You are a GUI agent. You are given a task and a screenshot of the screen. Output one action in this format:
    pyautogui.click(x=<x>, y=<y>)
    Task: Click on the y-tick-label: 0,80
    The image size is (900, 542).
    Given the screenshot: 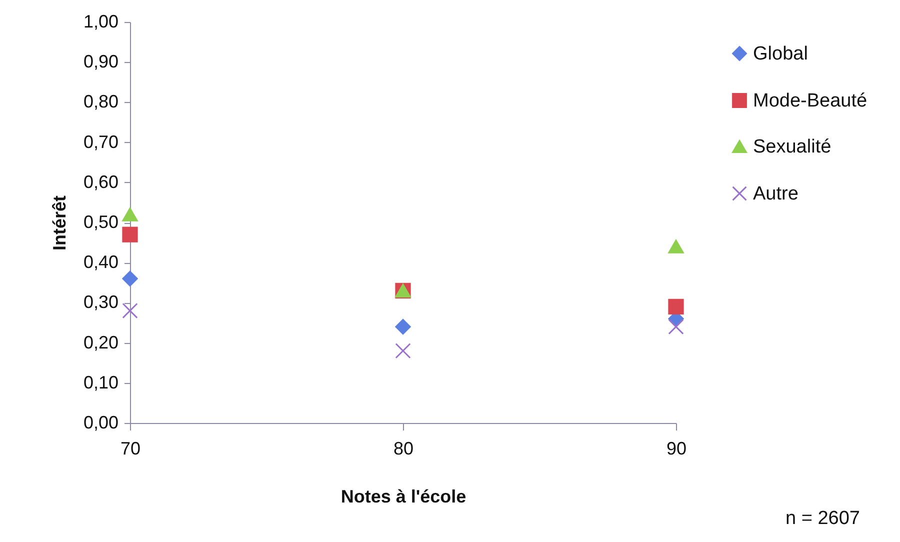 What is the action you would take?
    pyautogui.click(x=100, y=102)
    